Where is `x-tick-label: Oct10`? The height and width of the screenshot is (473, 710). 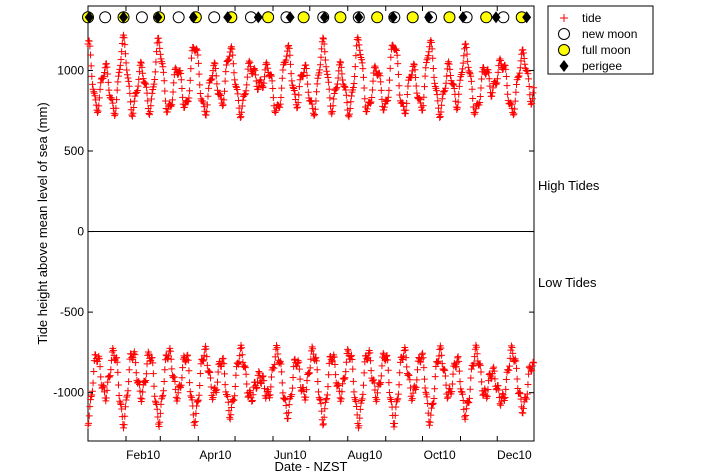
x-tick-label: Oct10 is located at coordinates (440, 455).